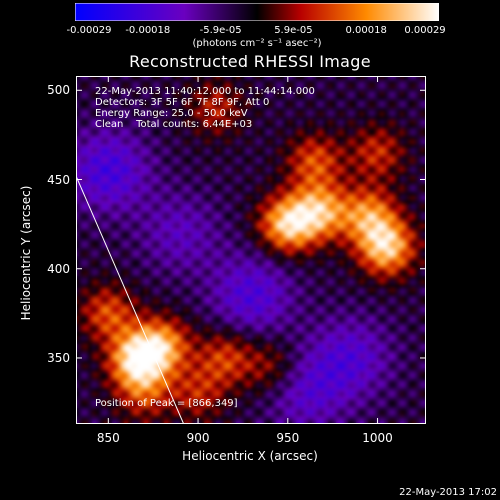 This screenshot has height=500, width=500. I want to click on info-detectors: Detectors: 3F 5F 6F 7F 8F 9F, Att 0, so click(182, 102).